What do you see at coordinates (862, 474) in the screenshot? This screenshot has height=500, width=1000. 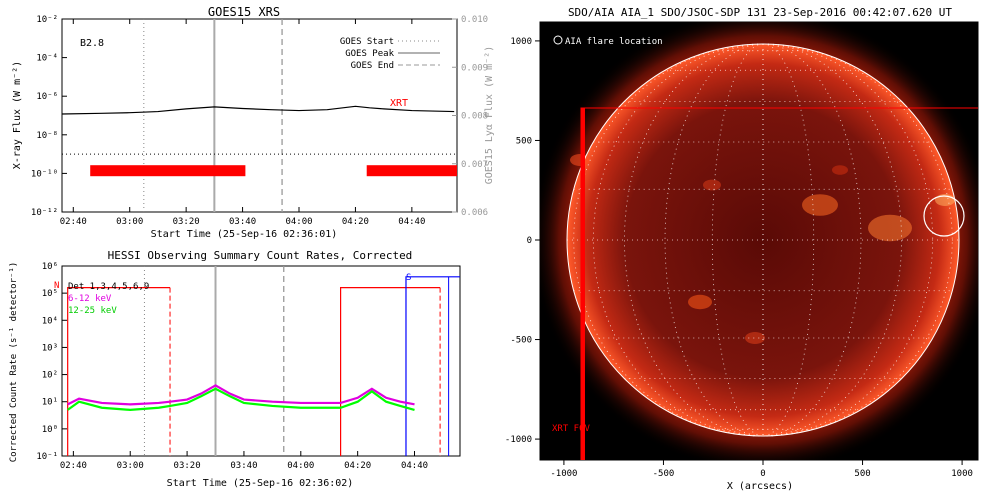 I see `aia-x-tick-label: 500` at bounding box center [862, 474].